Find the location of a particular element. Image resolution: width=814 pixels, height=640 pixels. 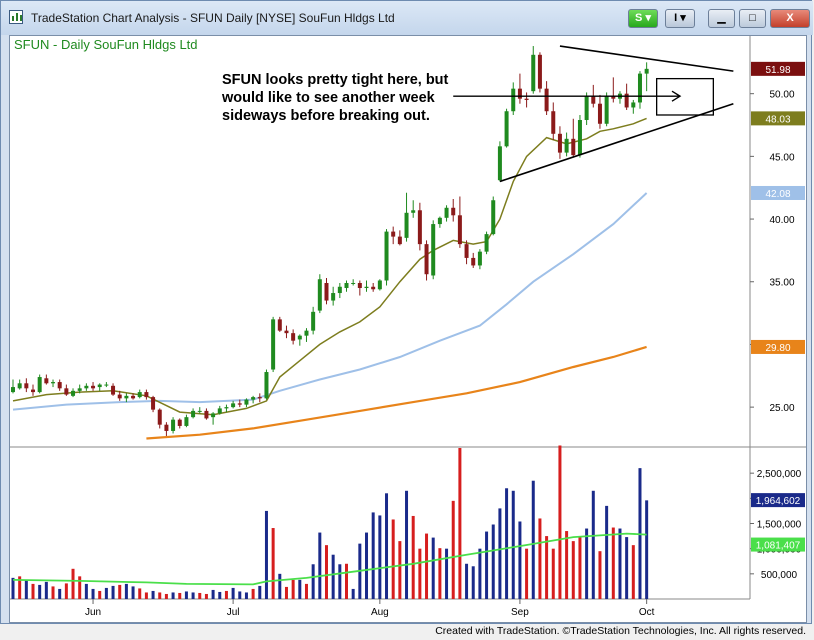

annotation-arrow-head is located at coordinates (676, 96).